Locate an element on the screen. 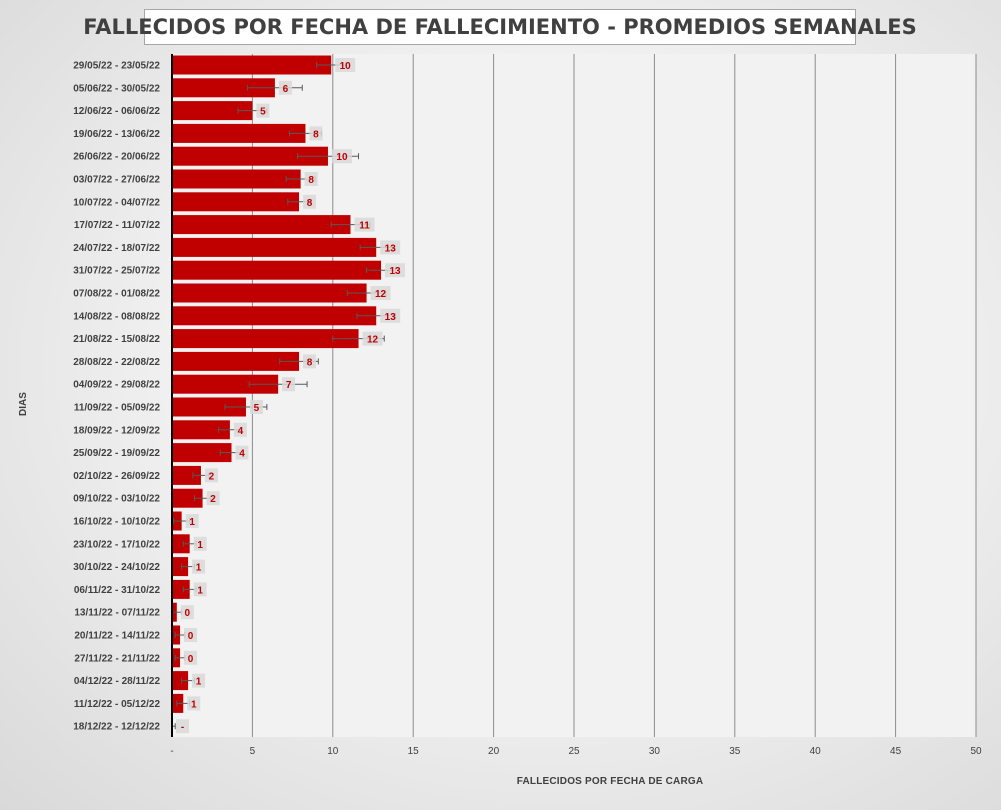 Image resolution: width=1001 pixels, height=810 pixels. data-label: 4 is located at coordinates (242, 454).